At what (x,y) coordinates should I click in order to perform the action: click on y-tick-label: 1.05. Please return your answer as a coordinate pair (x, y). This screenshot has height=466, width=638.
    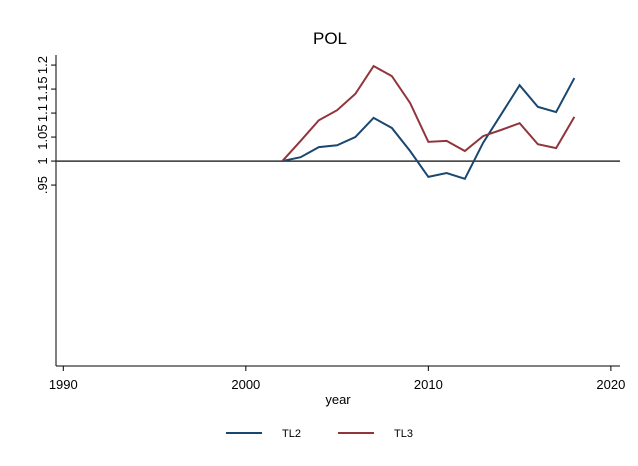
    Looking at the image, I should click on (42, 136).